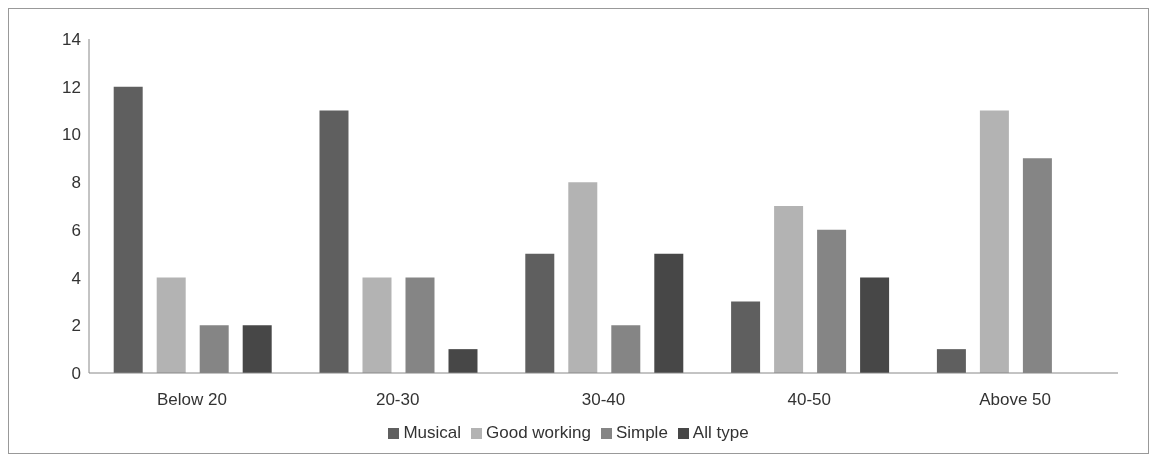 The height and width of the screenshot is (462, 1157). I want to click on y-tick-label: 0, so click(76, 374).